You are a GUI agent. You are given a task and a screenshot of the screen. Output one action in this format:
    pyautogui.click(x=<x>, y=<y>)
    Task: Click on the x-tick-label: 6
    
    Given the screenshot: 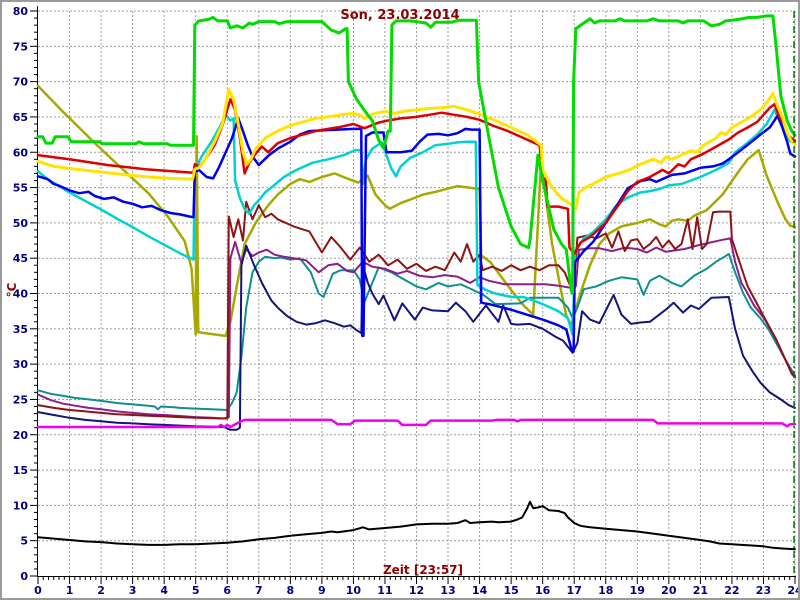 What is the action you would take?
    pyautogui.click(x=227, y=590)
    